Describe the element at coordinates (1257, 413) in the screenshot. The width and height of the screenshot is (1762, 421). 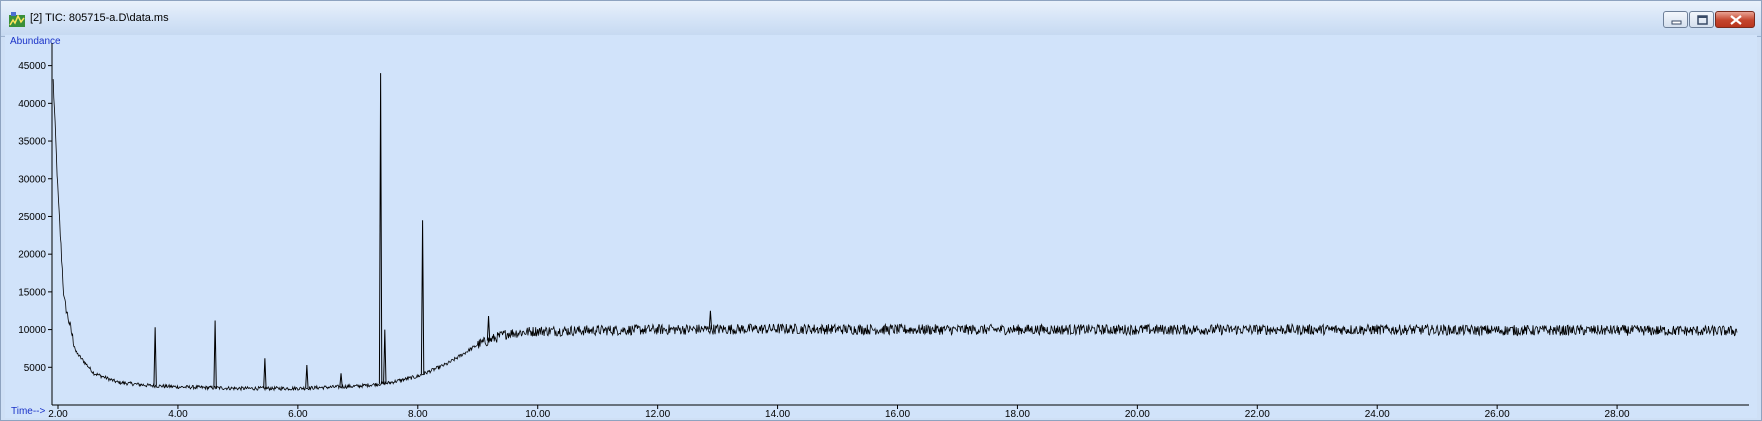
I see `x-tick-label: 22.00` at that location.